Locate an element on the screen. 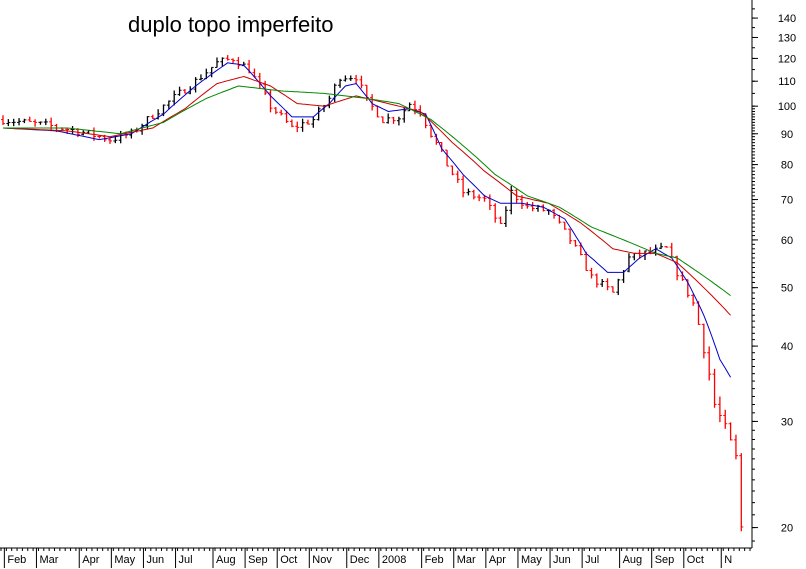 Image resolution: width=806 pixels, height=569 pixels. x-tick-label: Oct is located at coordinates (288, 560).